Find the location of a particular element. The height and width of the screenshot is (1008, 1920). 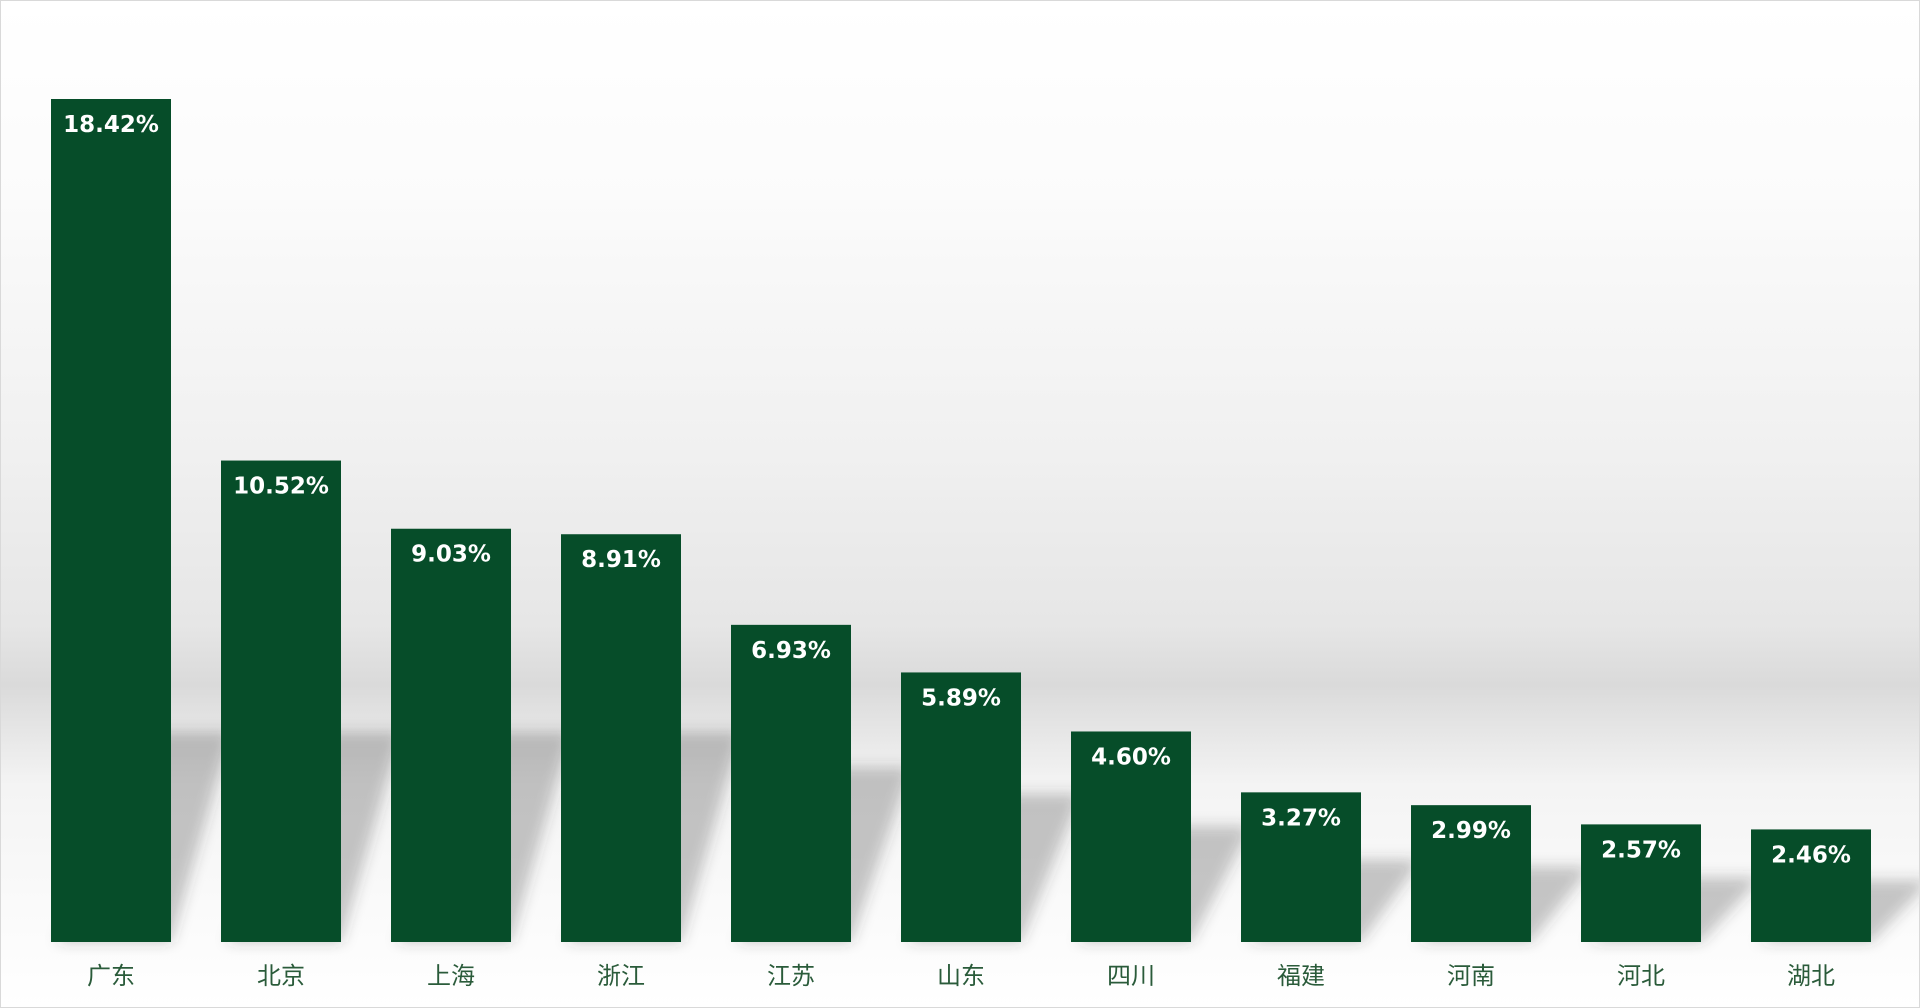

data-label: 6.93% is located at coordinates (791, 651).